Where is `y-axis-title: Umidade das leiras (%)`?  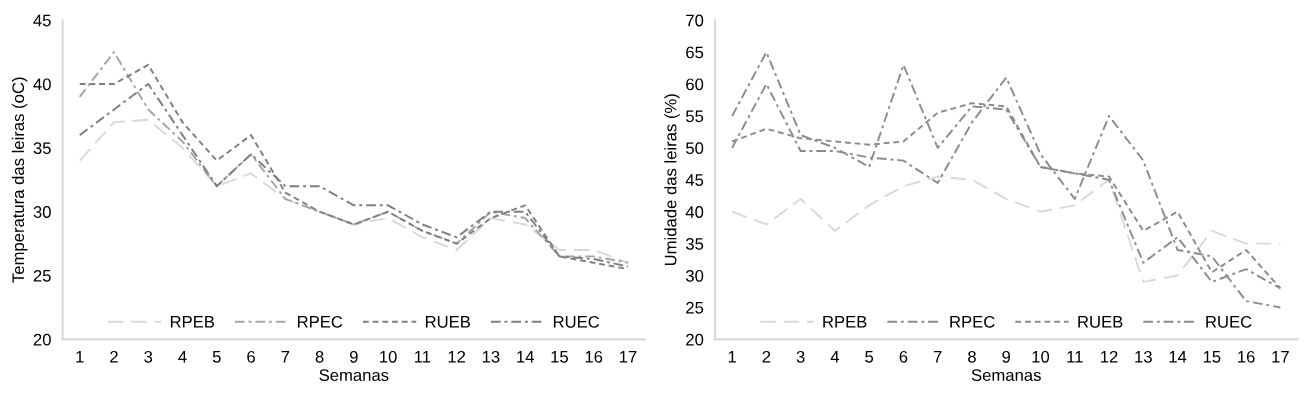 y-axis-title: Umidade das leiras (%) is located at coordinates (672, 180).